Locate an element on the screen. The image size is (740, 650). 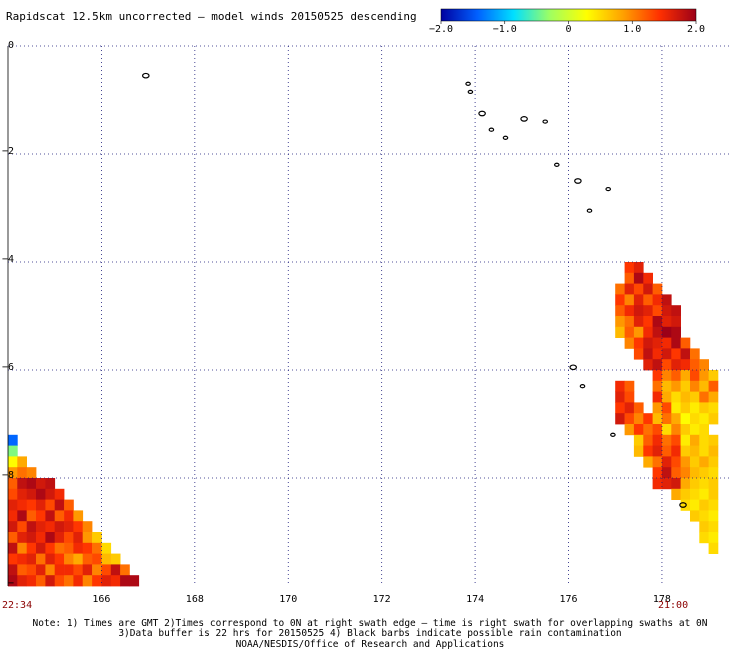
lat-label: 0 is located at coordinates (11, 45).